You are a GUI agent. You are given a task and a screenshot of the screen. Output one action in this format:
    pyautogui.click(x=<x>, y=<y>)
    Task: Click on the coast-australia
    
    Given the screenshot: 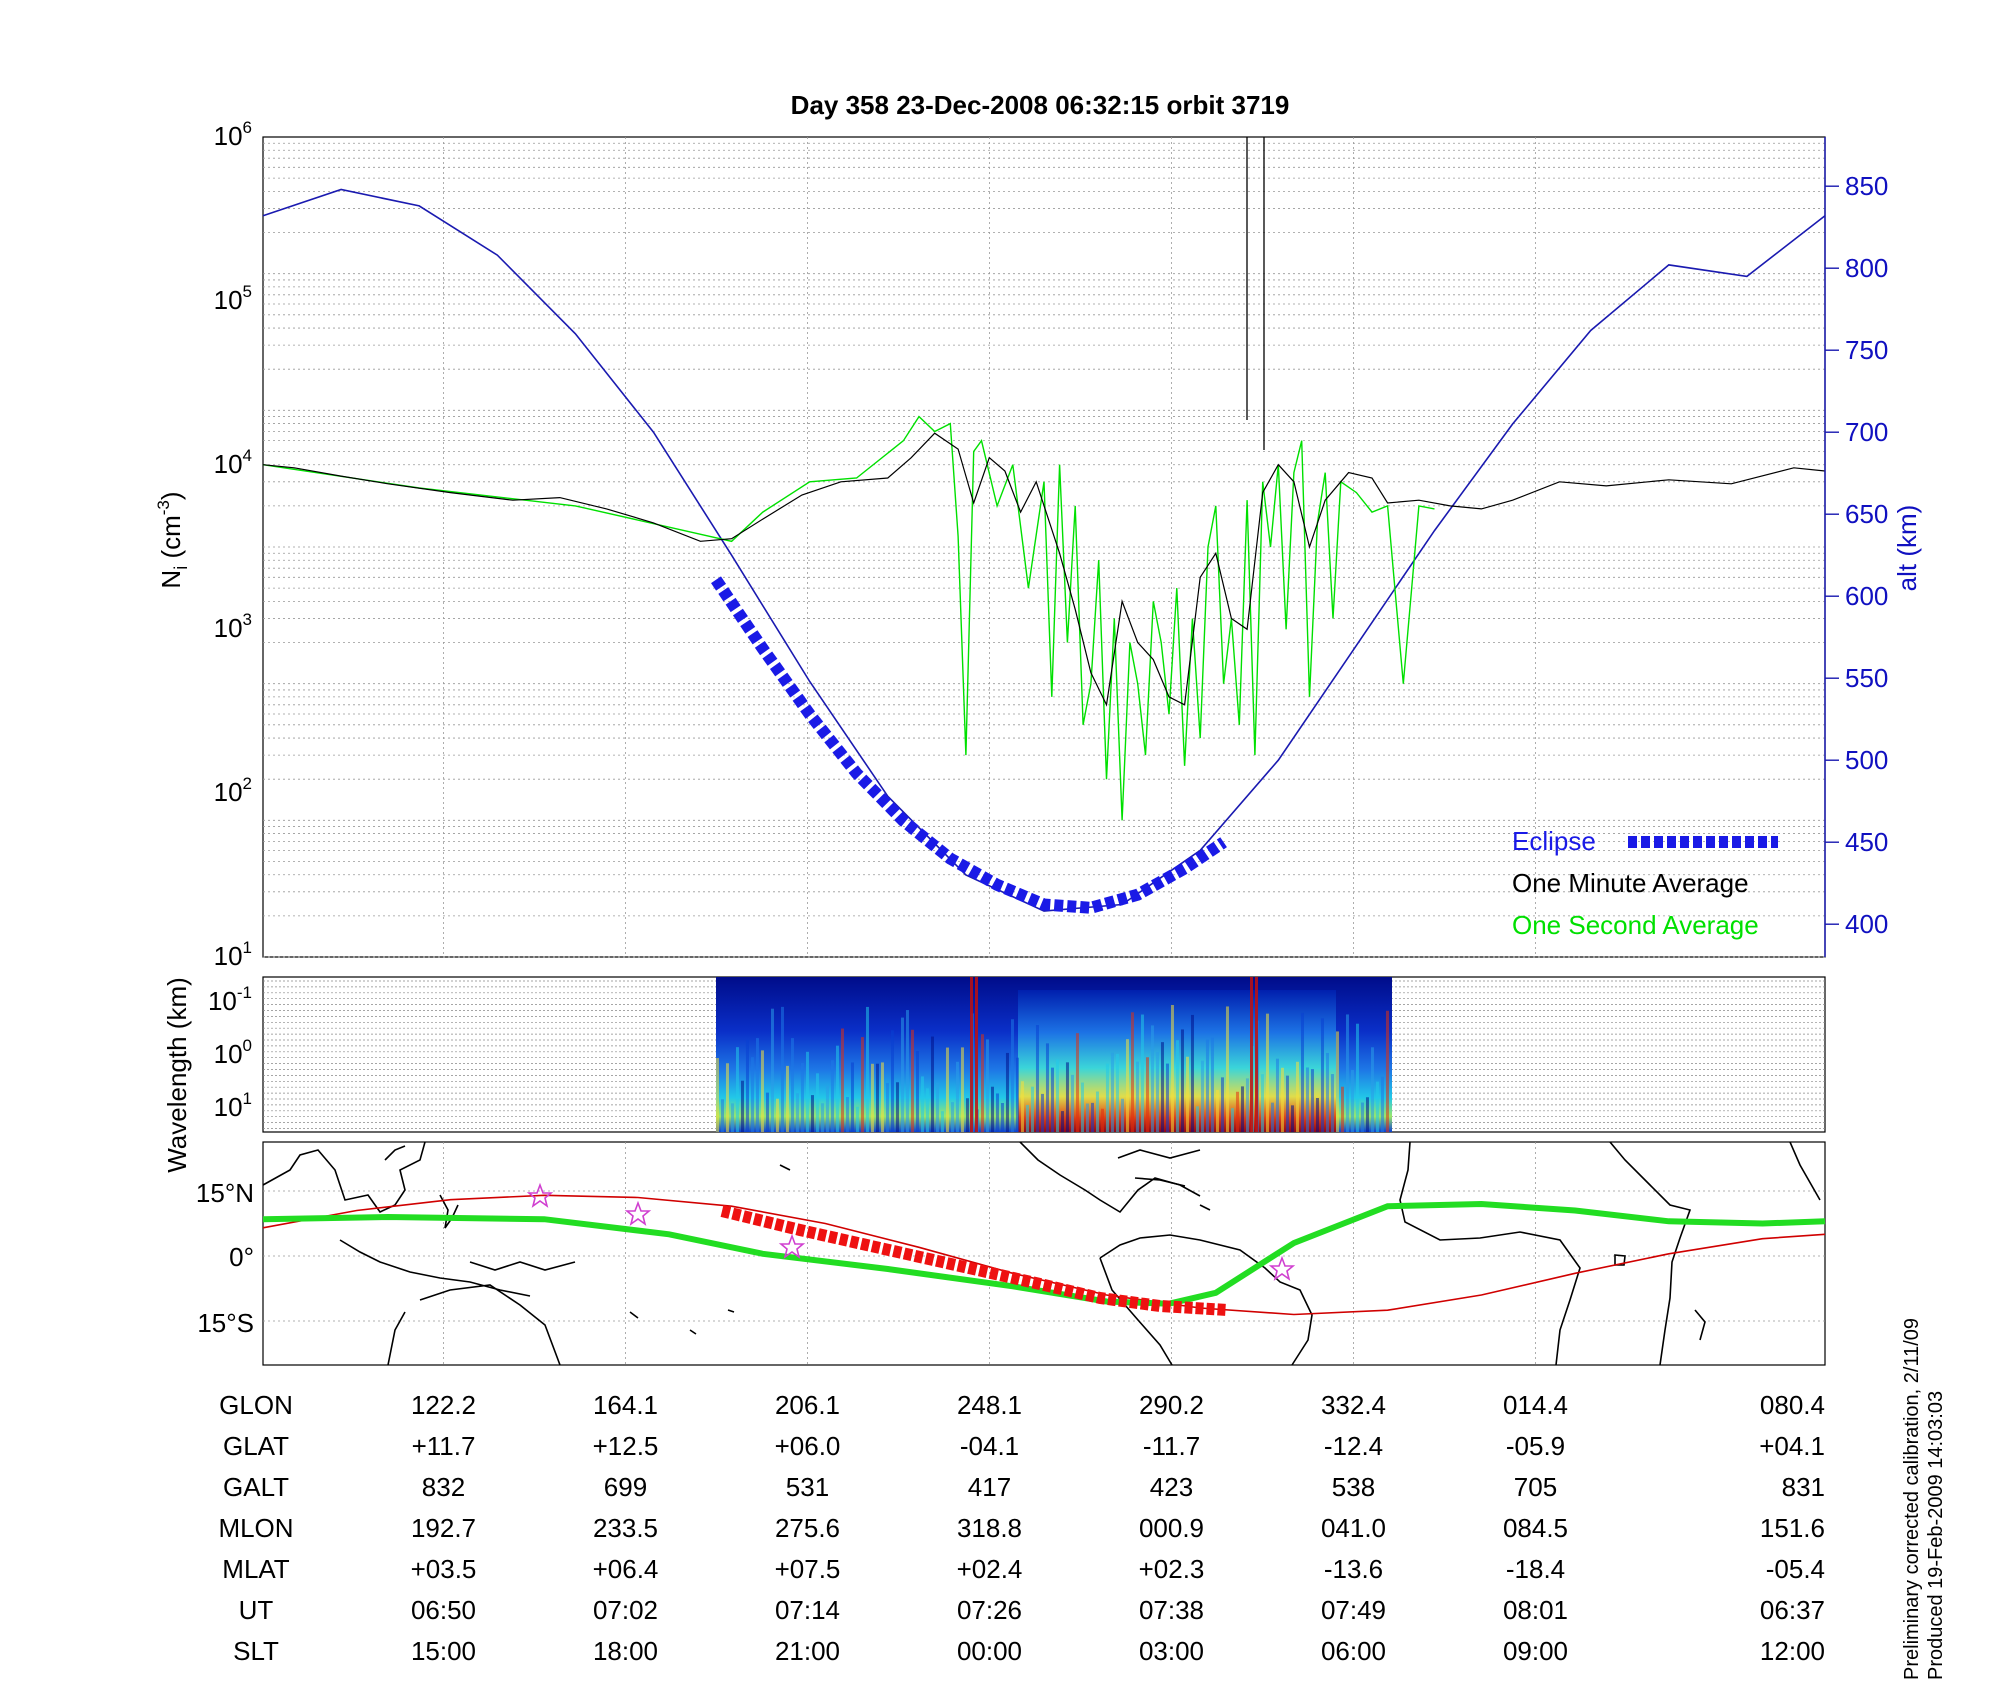 What is the action you would take?
    pyautogui.click(x=474, y=1325)
    